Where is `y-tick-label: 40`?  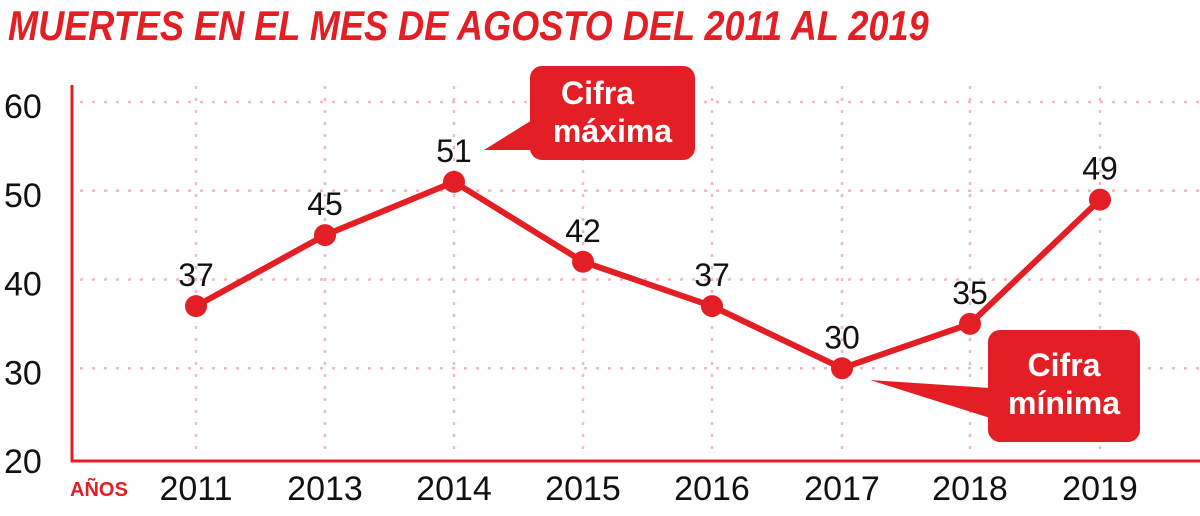
y-tick-label: 40 is located at coordinates (23, 285).